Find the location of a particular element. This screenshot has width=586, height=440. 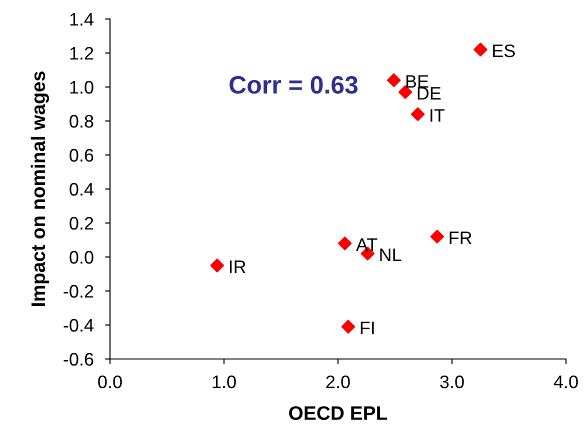

y-tick-label: 0.4 is located at coordinates (82, 189).